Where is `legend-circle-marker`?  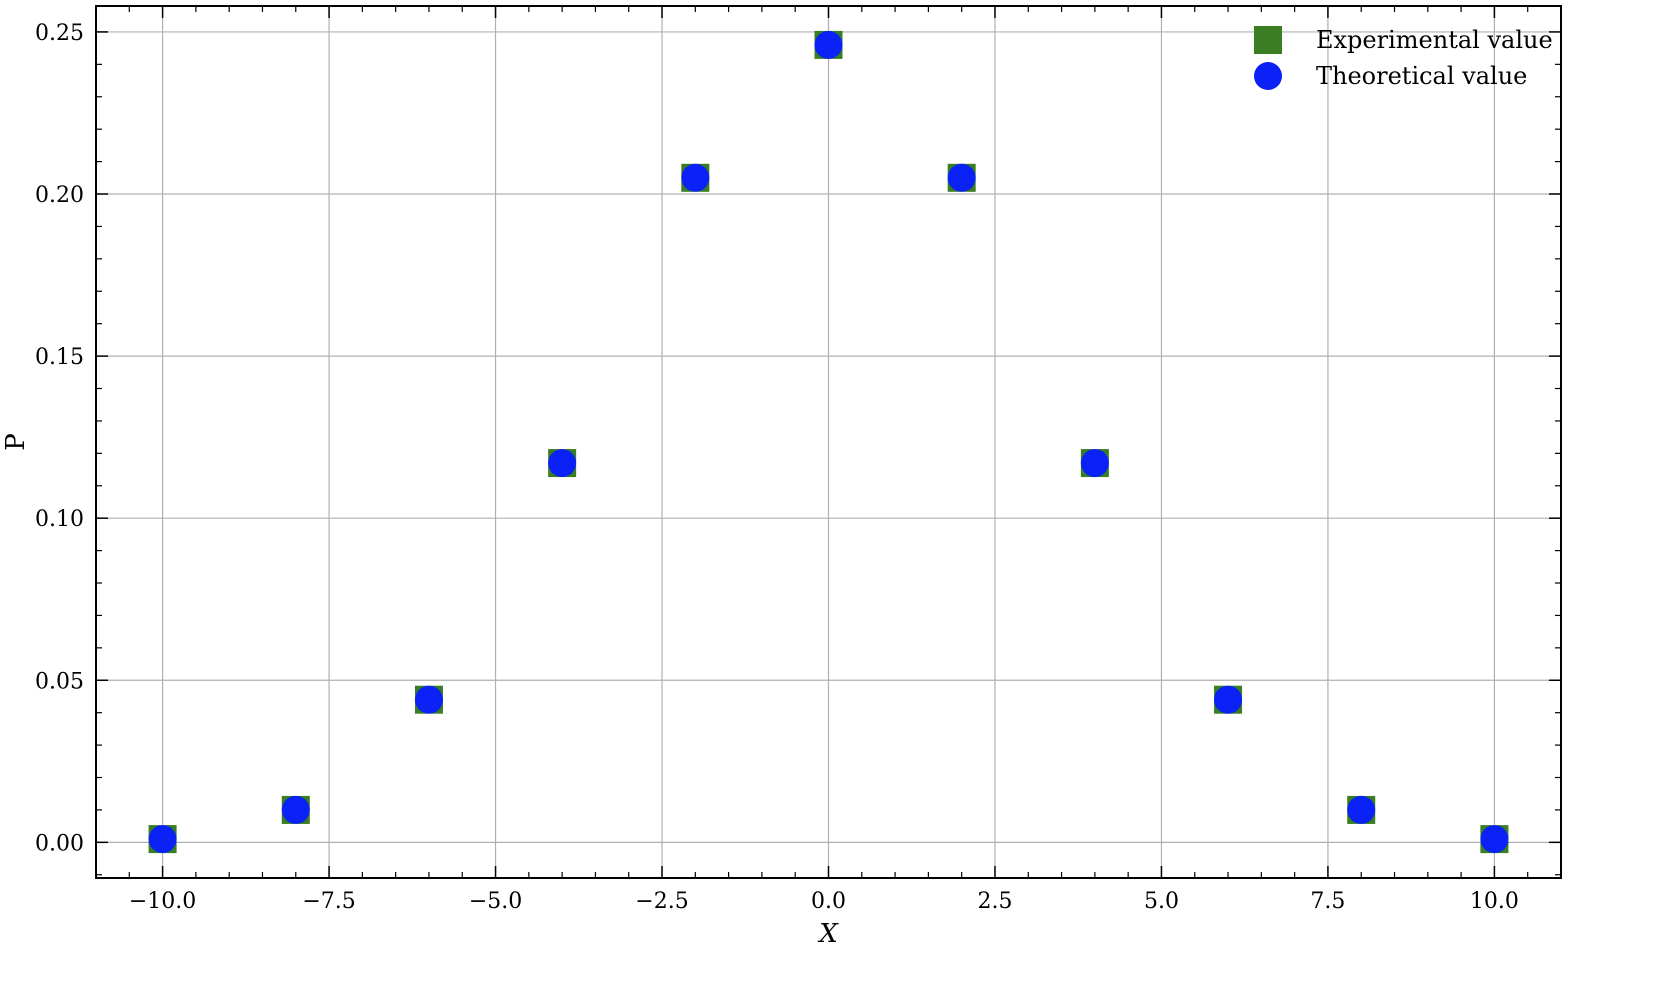
legend-circle-marker is located at coordinates (1268, 76).